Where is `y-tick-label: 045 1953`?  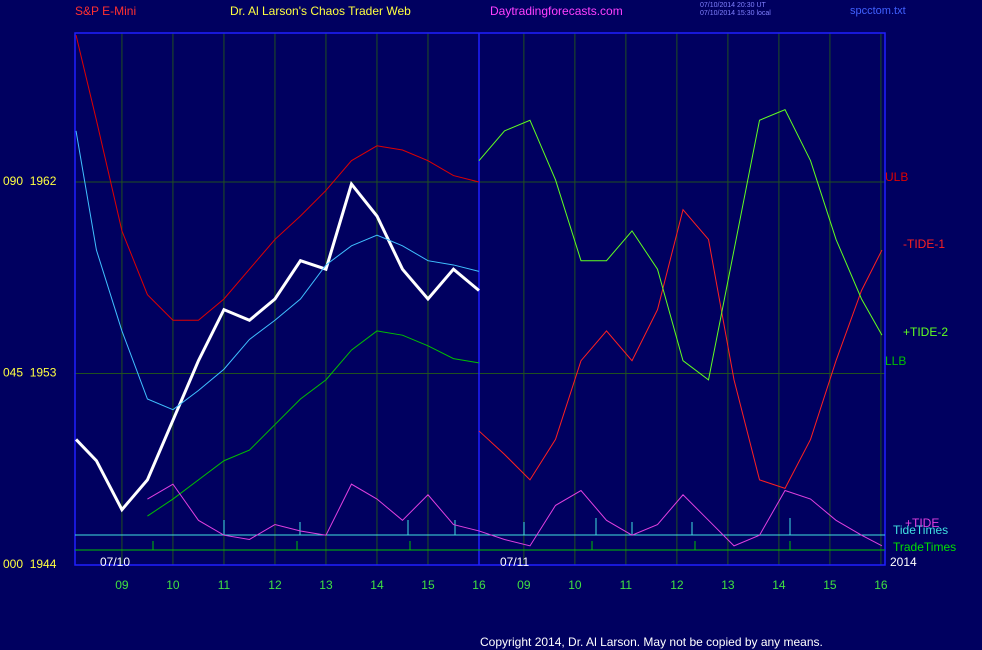 y-tick-label: 045 1953 is located at coordinates (30, 373).